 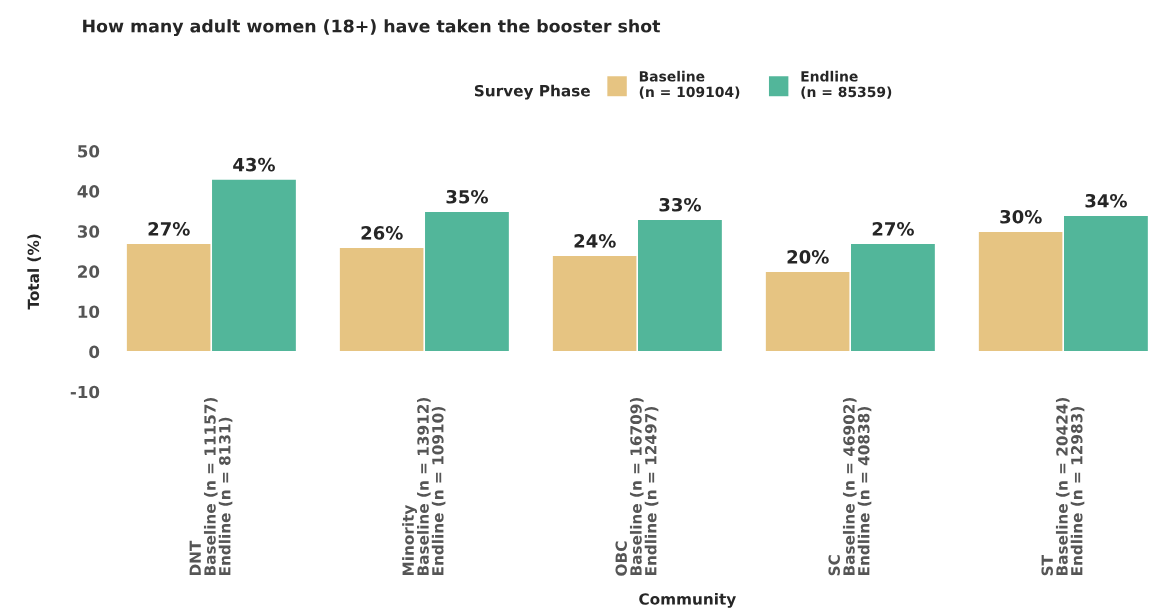 I want to click on x-axis-title: Community, so click(x=687, y=600).